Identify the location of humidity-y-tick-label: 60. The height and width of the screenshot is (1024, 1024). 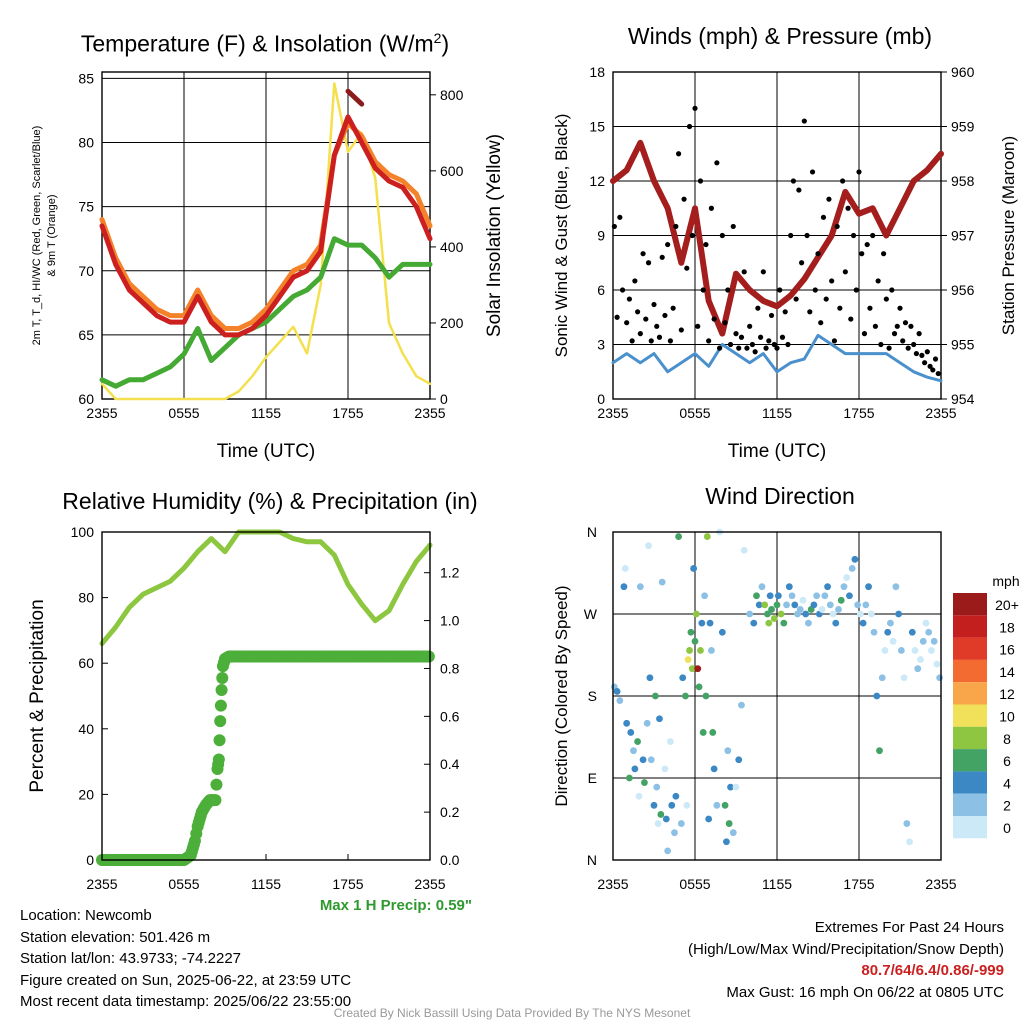
(86, 663).